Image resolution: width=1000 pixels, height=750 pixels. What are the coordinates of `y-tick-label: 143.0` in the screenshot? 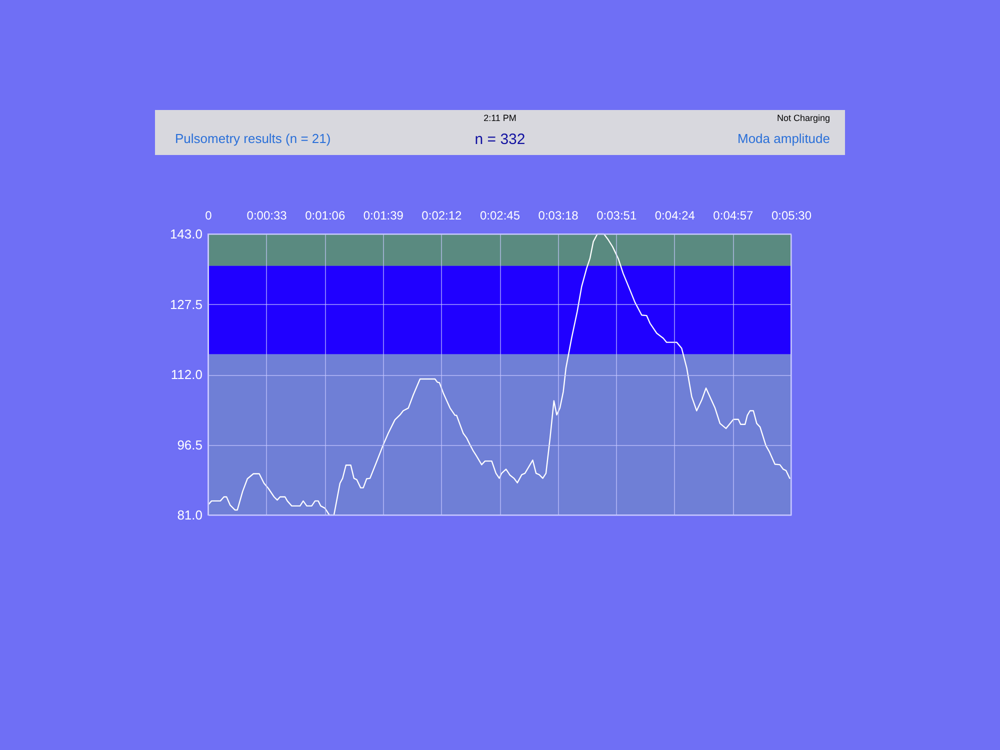 It's located at (186, 234).